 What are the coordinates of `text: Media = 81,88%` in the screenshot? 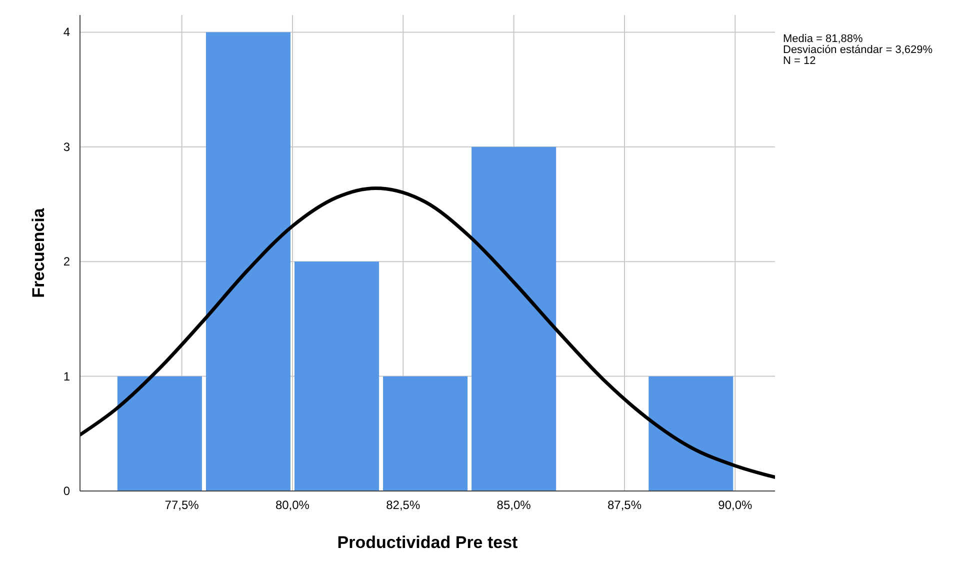 It's located at (823, 39).